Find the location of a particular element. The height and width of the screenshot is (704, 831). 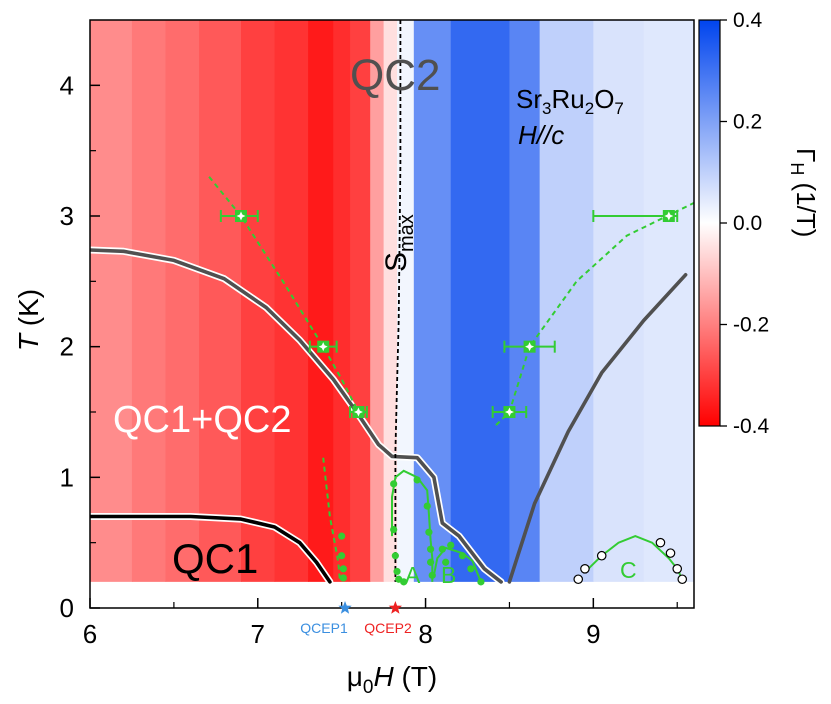

material-label: Sr3Ru2O7 is located at coordinates (570, 101).